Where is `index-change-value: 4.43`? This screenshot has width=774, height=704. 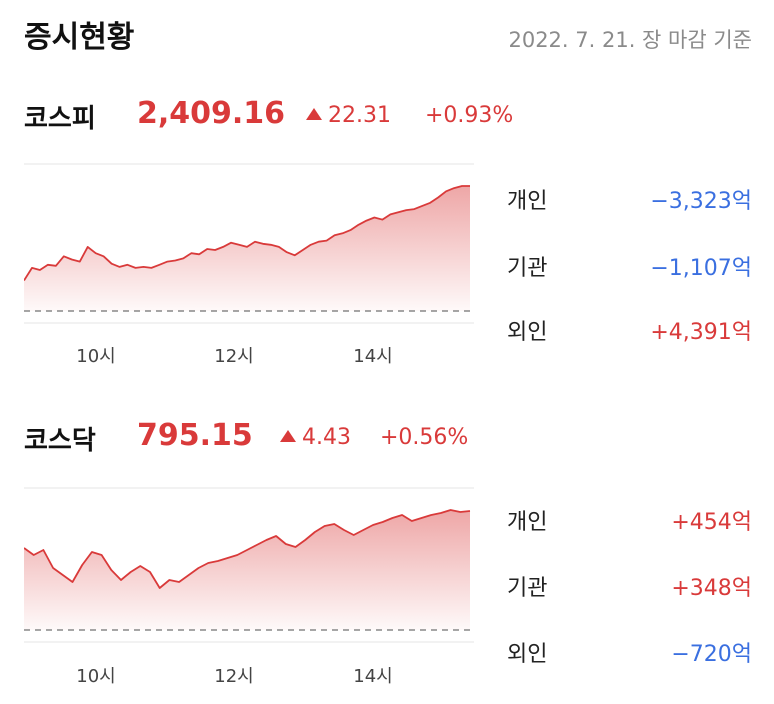
index-change-value: 4.43 is located at coordinates (326, 437).